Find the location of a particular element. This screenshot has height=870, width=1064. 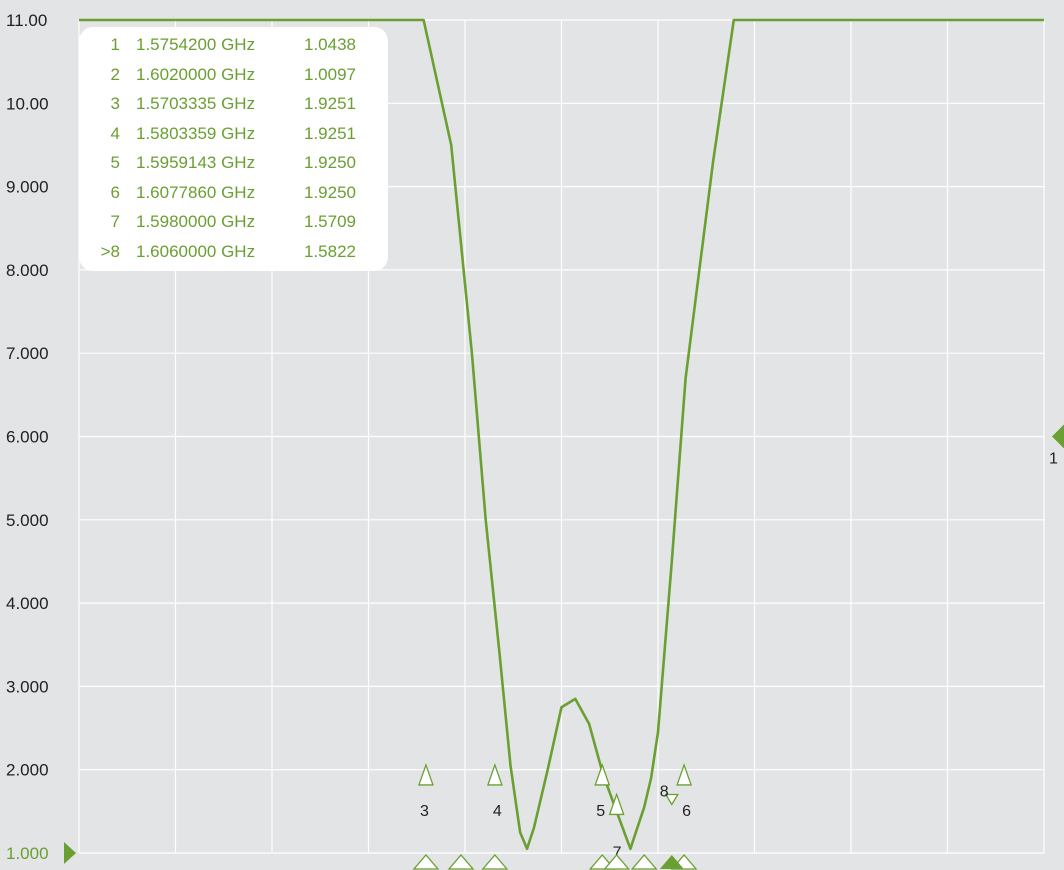

y-tick-label: 4.000 is located at coordinates (27, 603).